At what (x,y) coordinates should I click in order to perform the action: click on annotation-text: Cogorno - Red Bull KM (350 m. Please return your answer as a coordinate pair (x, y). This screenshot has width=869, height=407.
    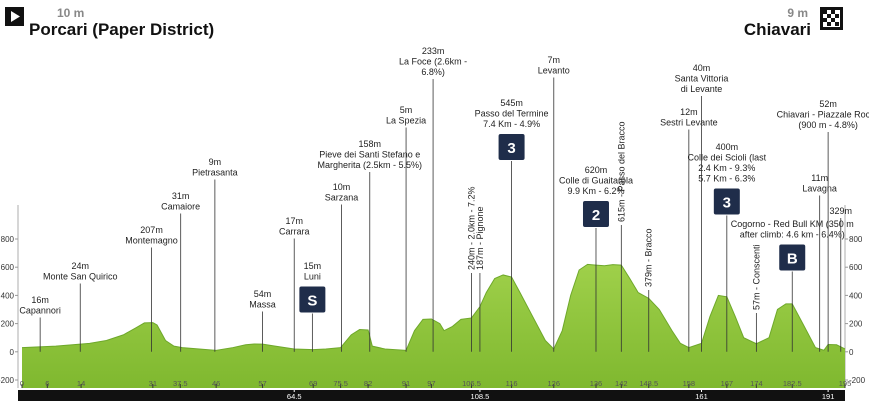
    Looking at the image, I should click on (792, 224).